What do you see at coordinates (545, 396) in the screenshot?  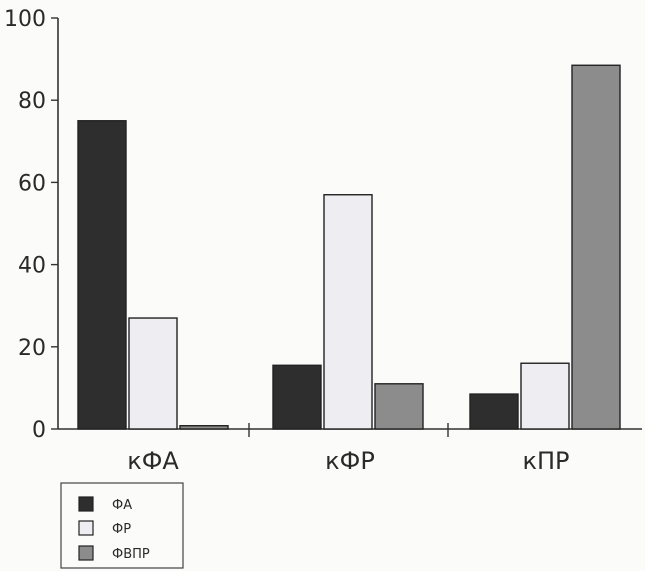 I see `bar-ФР-кПР` at bounding box center [545, 396].